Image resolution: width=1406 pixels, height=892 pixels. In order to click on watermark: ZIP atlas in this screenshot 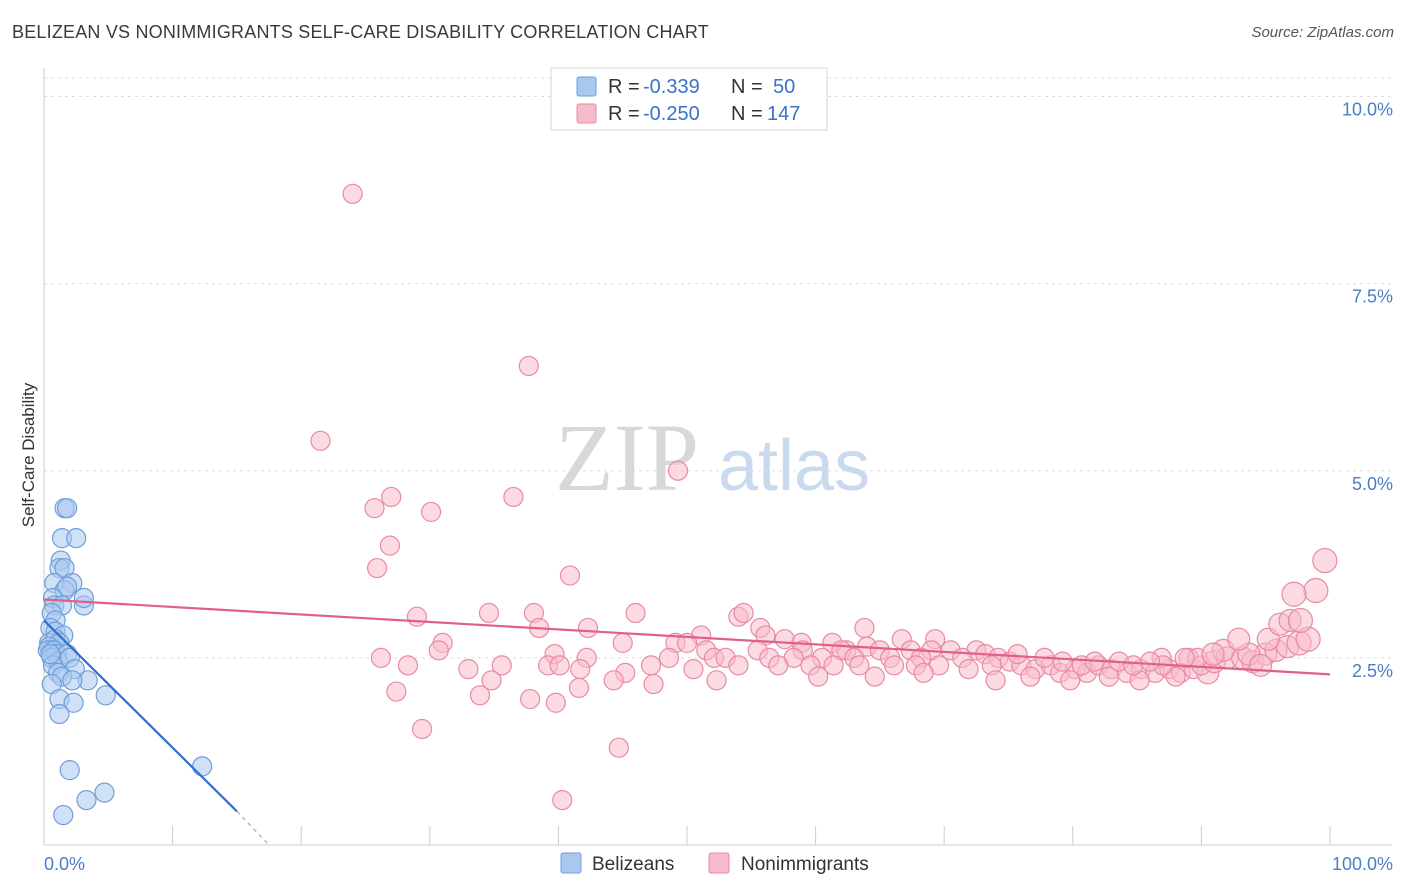, I will do `click(712, 457)`.